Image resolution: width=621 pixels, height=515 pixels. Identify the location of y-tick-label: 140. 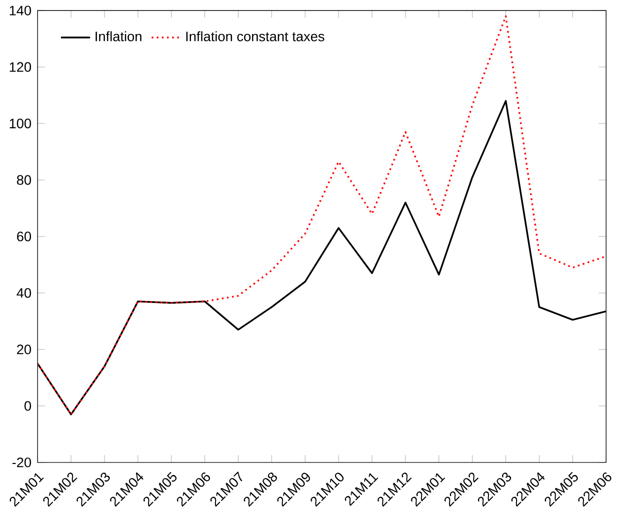
(21, 11).